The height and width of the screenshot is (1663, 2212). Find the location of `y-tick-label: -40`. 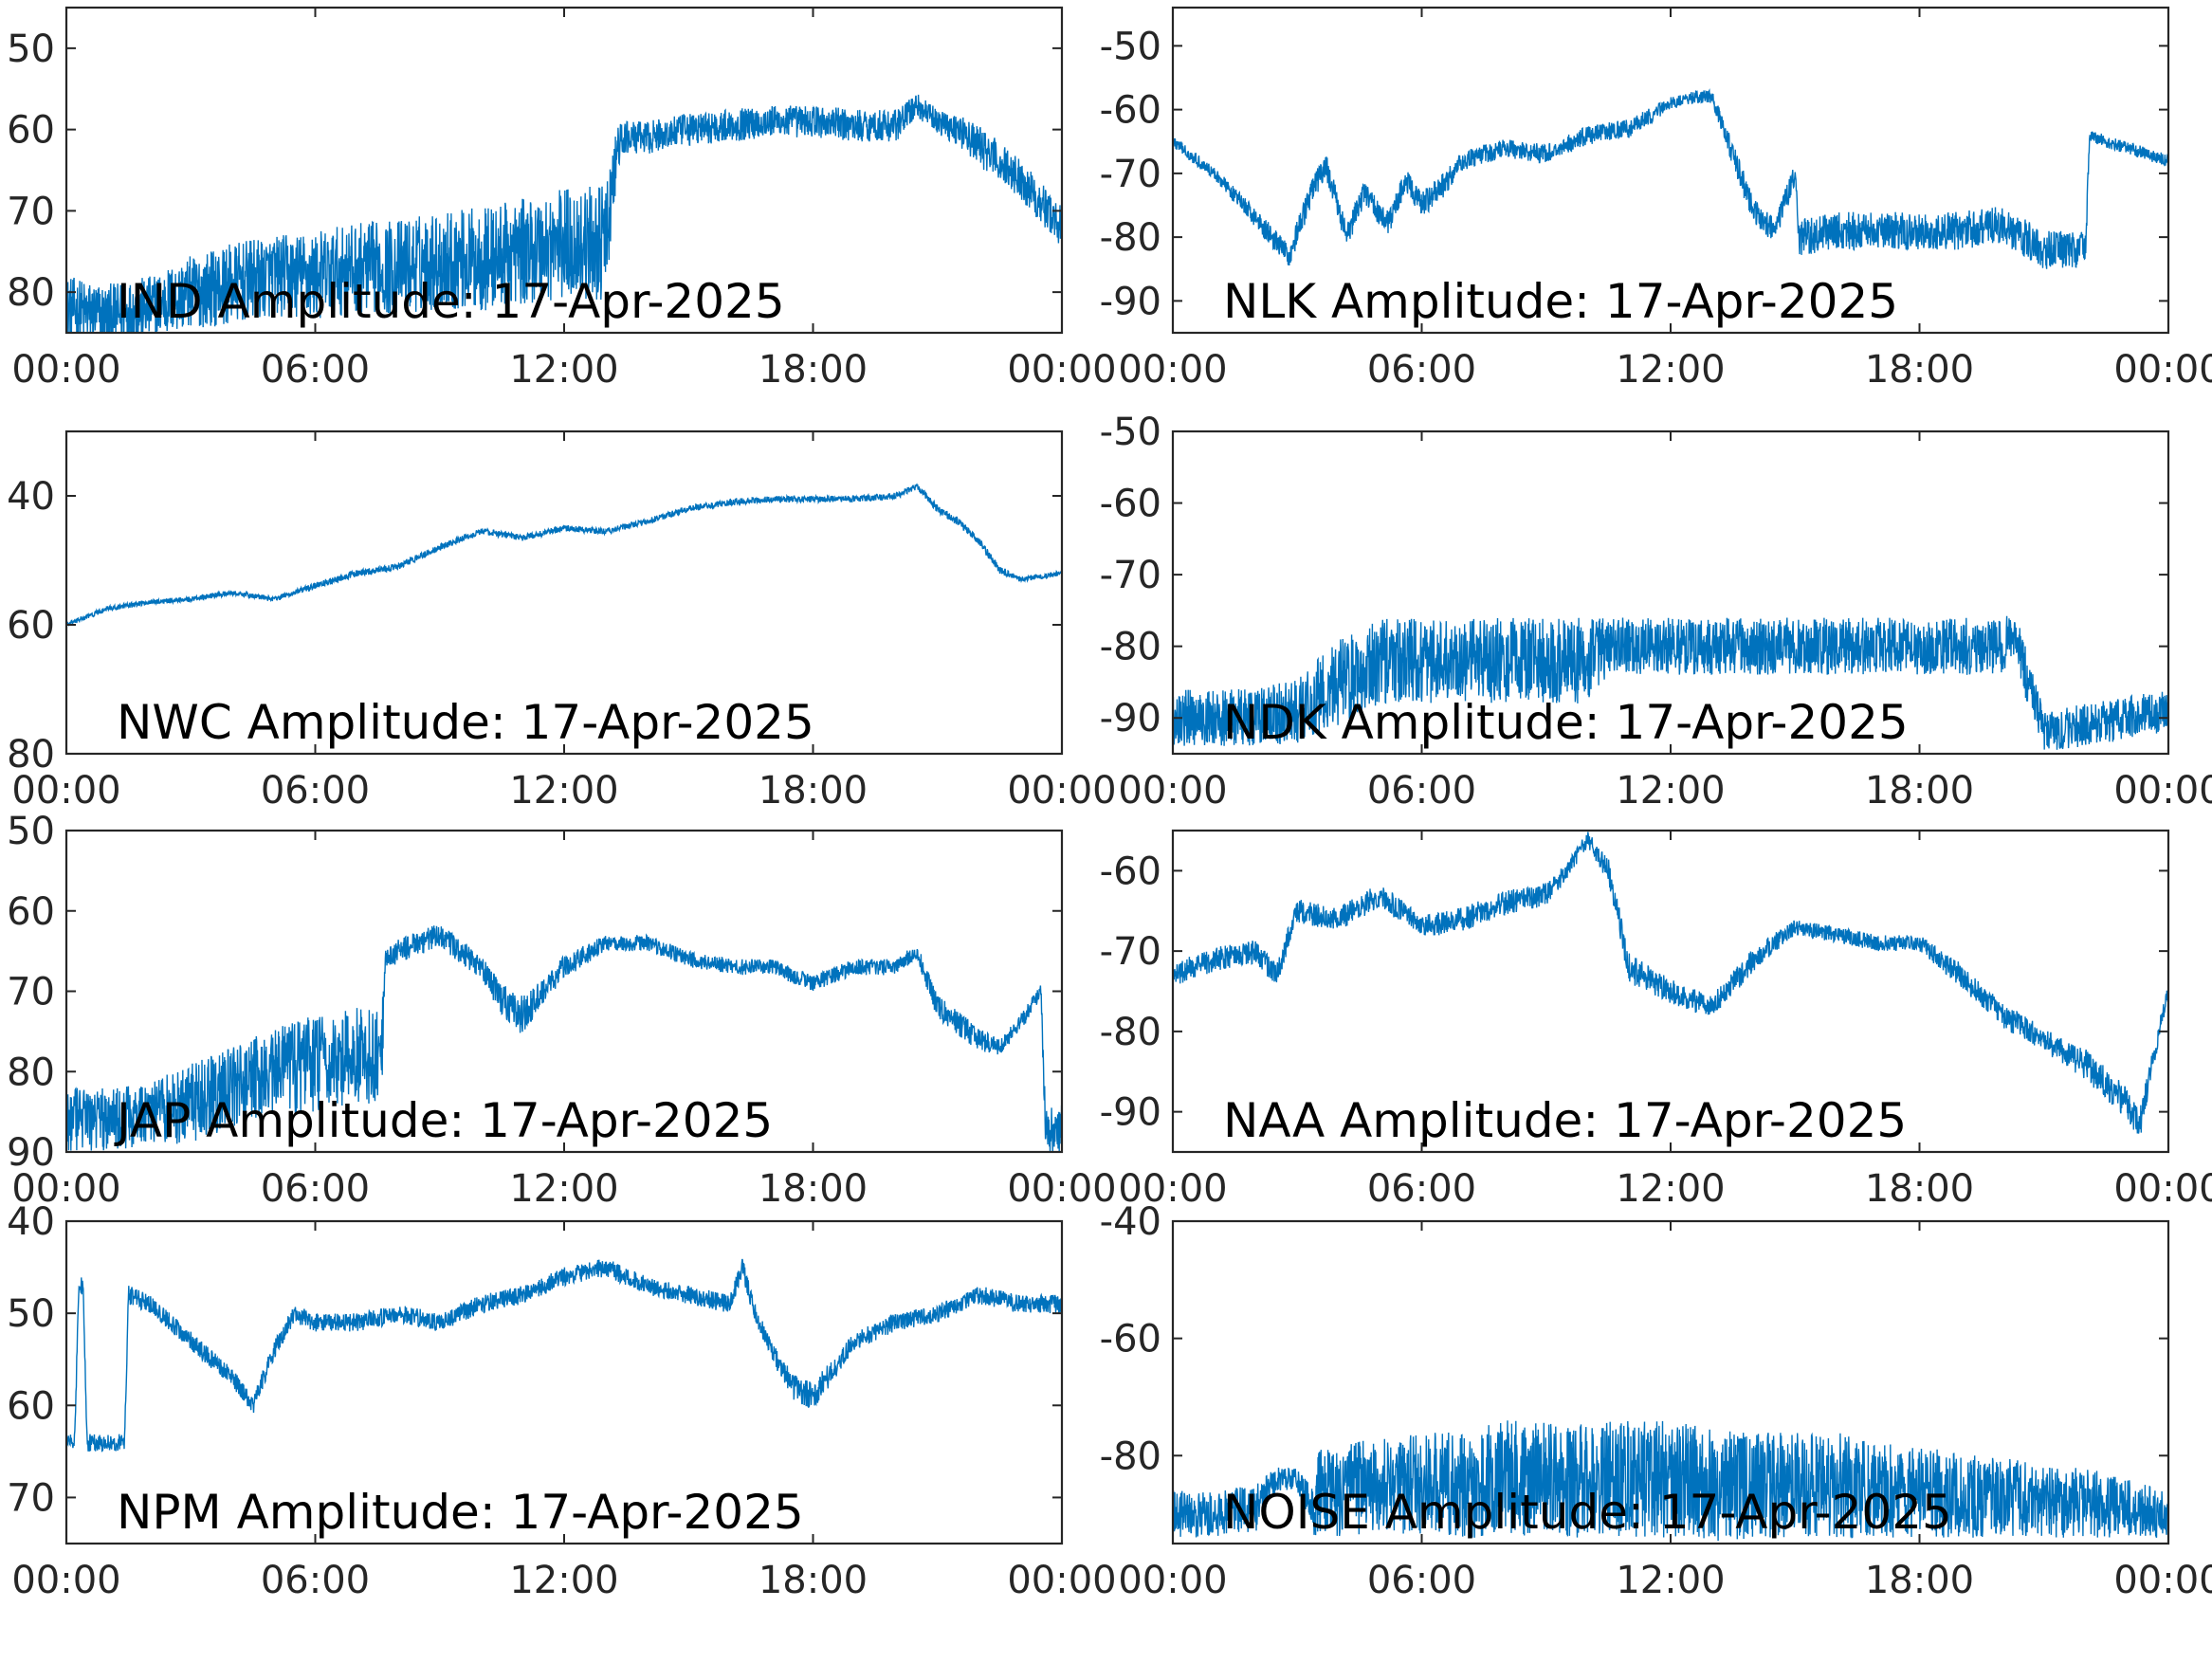

y-tick-label: -40 is located at coordinates (1130, 1222).